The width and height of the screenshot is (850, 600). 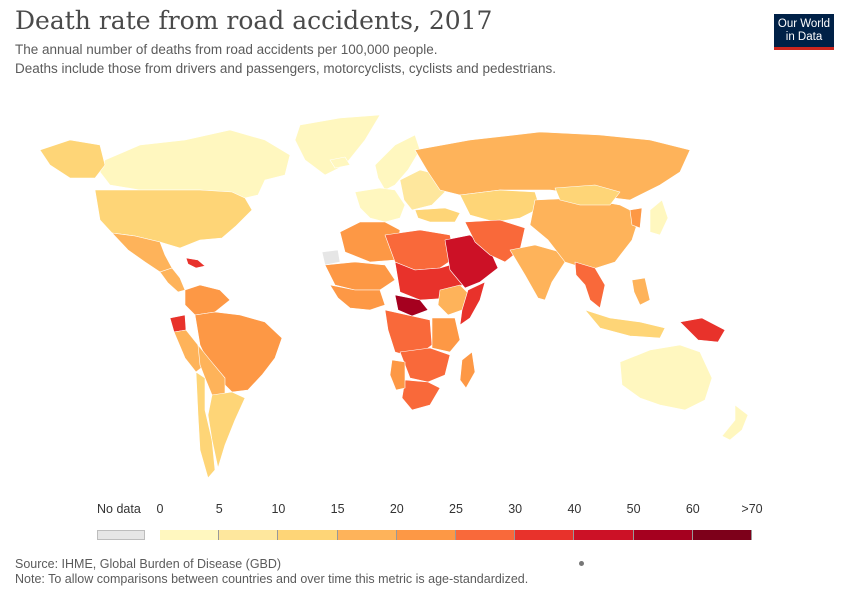 What do you see at coordinates (380, 205) in the screenshot?
I see `country-western-europe` at bounding box center [380, 205].